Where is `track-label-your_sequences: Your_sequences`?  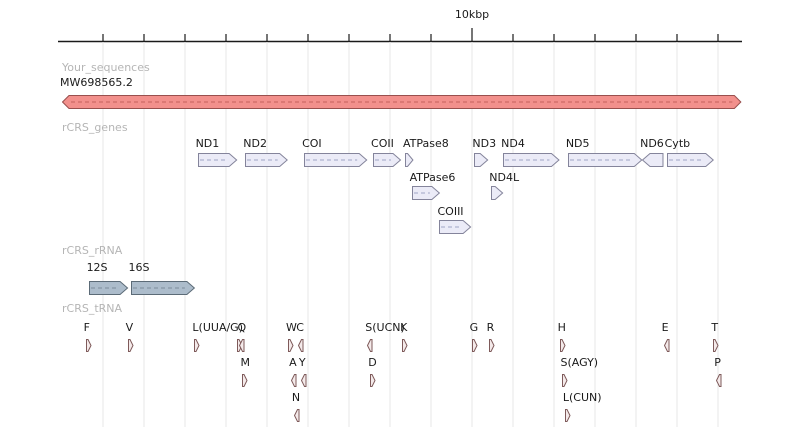
track-label-your_sequences: Your_sequences is located at coordinates (106, 67).